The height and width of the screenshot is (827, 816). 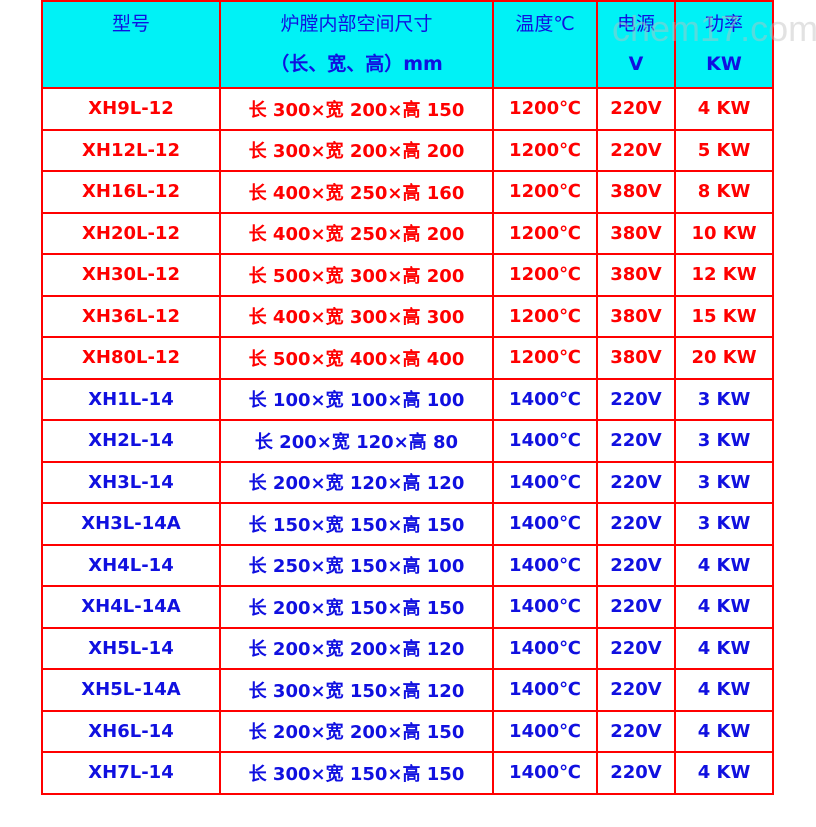 What do you see at coordinates (131, 150) in the screenshot?
I see `cell-model: XH12L-12` at bounding box center [131, 150].